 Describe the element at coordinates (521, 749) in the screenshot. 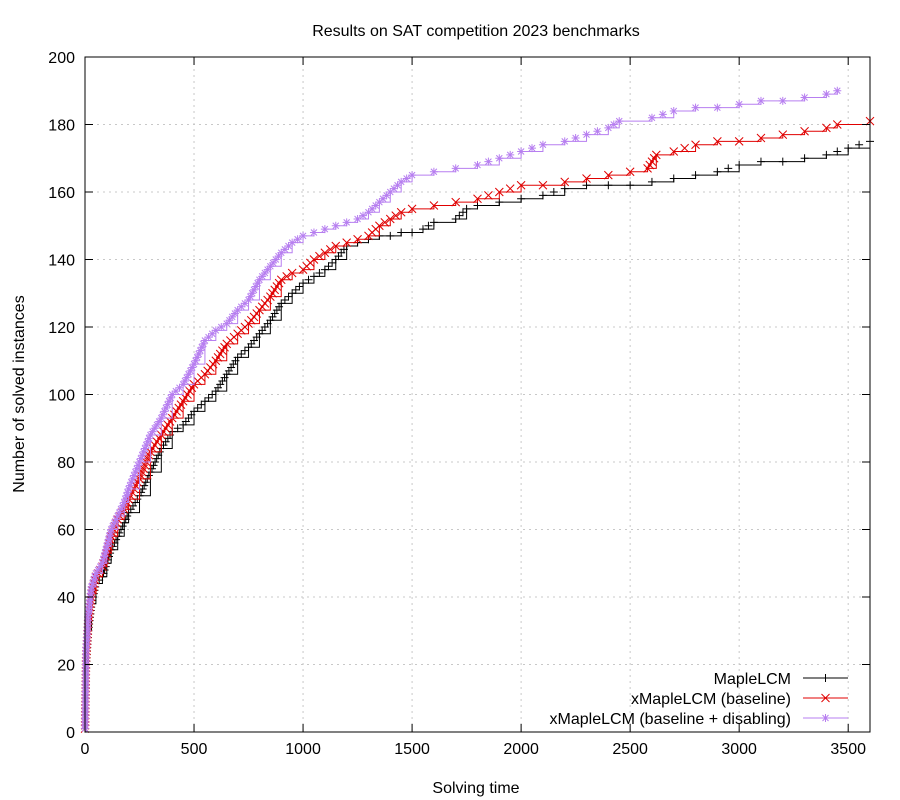

I see `x-tick-label: 2000` at that location.